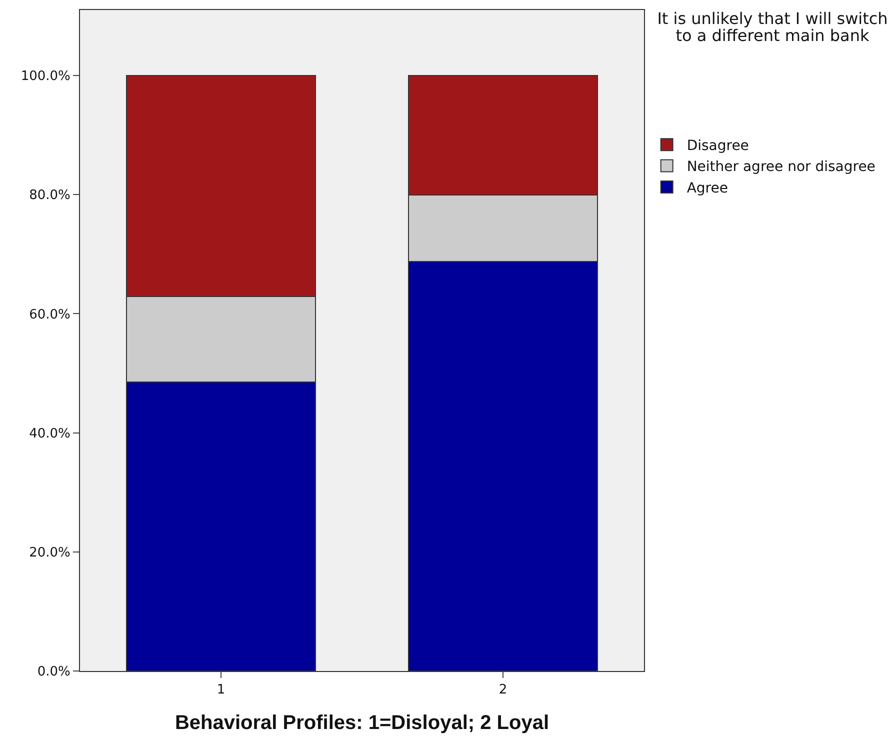 This screenshot has width=891, height=742. I want to click on x-tick-label: 2, so click(503, 690).